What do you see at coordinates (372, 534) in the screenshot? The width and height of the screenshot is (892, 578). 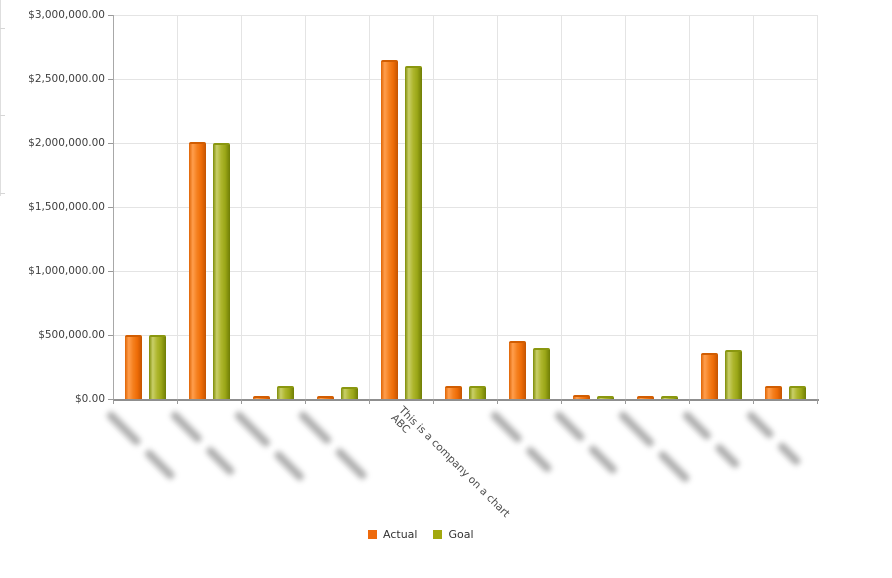 I see `actual-legend-swatch` at bounding box center [372, 534].